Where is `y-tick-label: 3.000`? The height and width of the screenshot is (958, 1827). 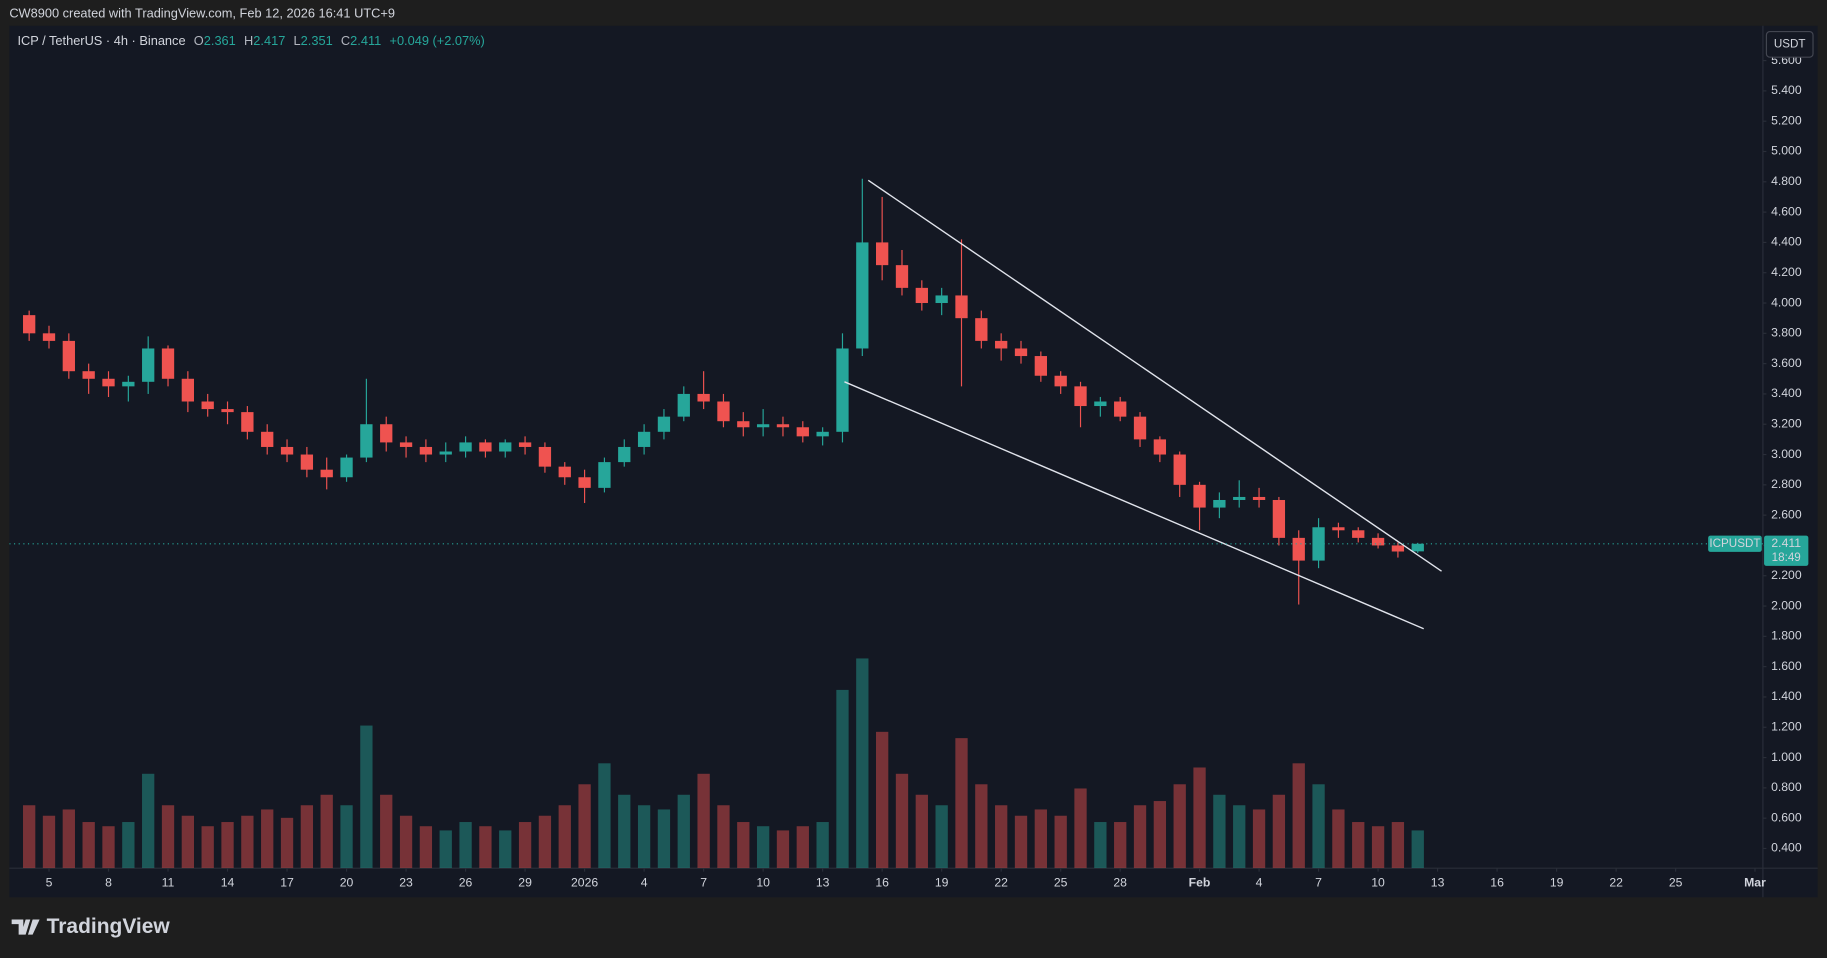 y-tick-label: 3.000 is located at coordinates (1786, 454).